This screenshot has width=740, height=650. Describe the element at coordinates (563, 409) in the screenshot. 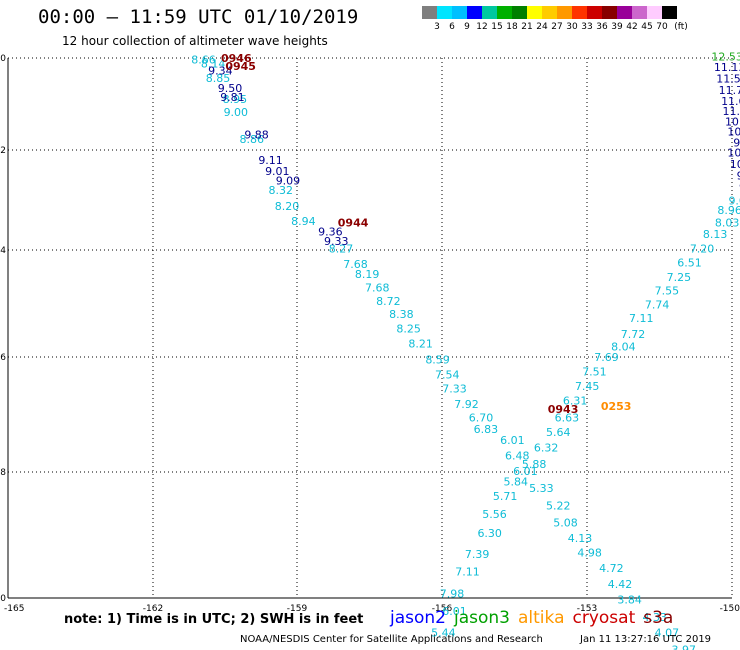

I see `pass-time-label: 0943` at that location.